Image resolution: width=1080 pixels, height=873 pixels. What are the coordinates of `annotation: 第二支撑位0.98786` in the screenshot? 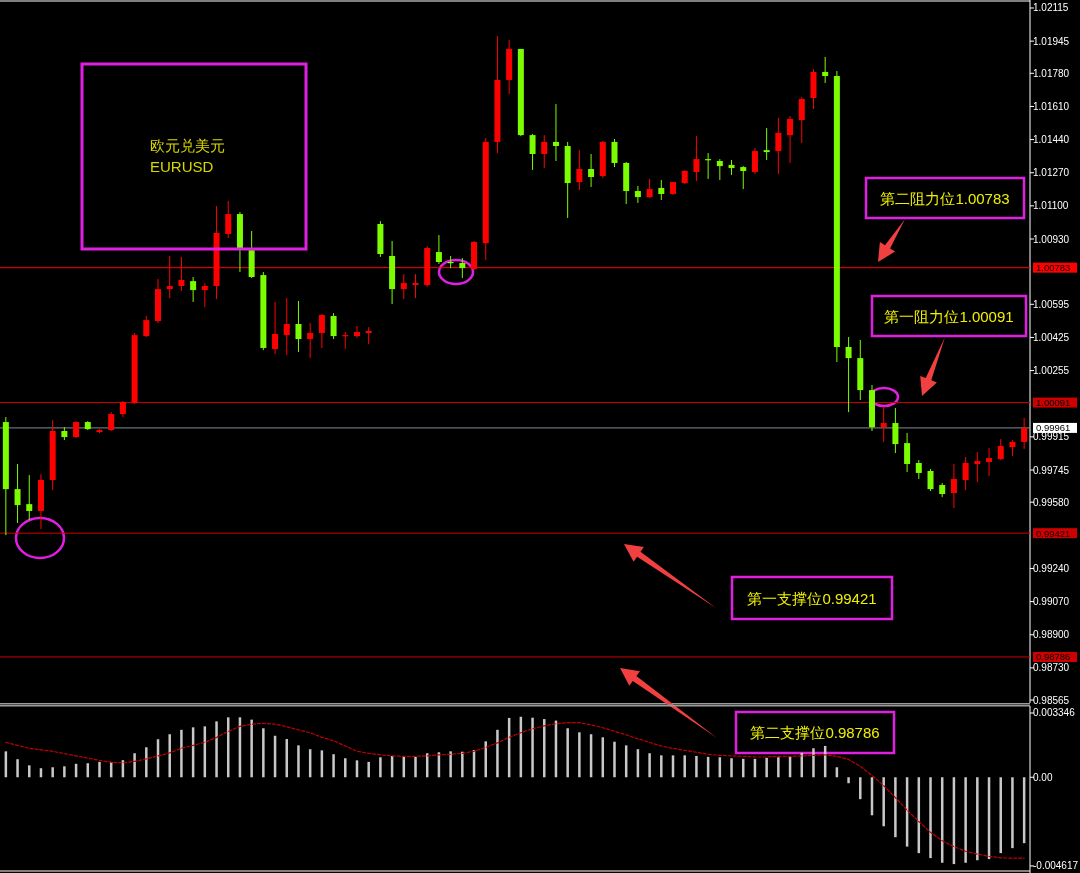 It's located at (815, 732).